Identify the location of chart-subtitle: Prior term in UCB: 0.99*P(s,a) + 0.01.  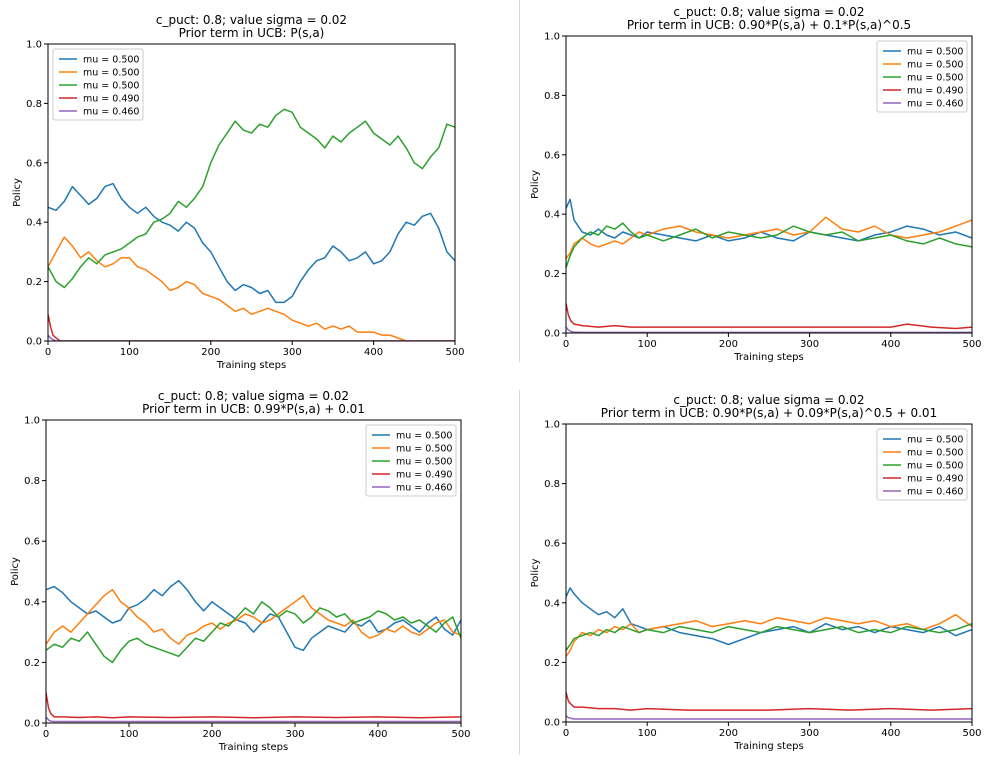
(253, 409).